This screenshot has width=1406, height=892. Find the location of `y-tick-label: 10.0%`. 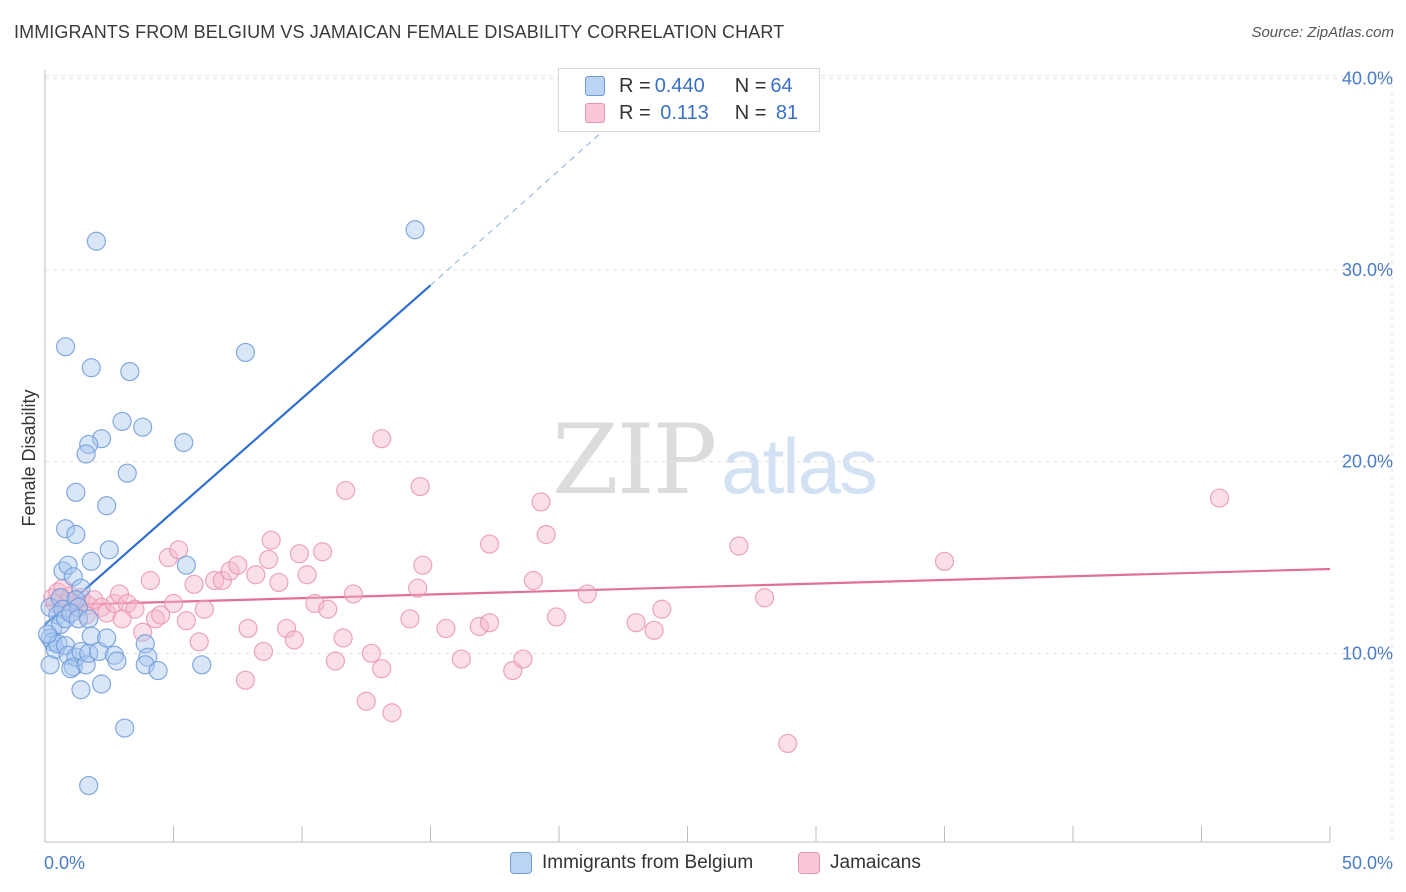

y-tick-label: 10.0% is located at coordinates (1367, 653).